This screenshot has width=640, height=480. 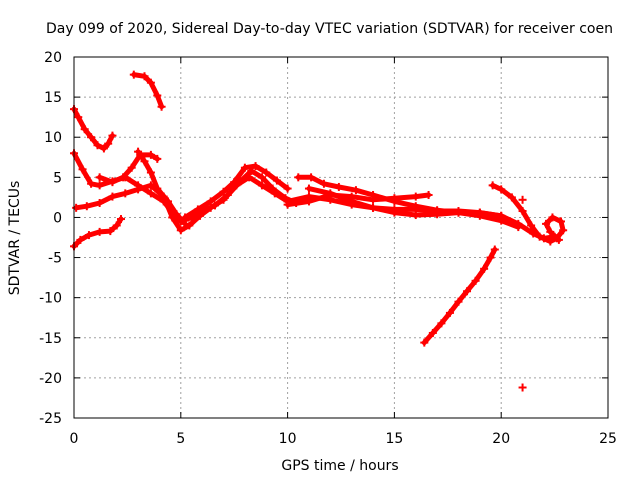 I want to click on x-tick-label: 25, so click(x=608, y=439).